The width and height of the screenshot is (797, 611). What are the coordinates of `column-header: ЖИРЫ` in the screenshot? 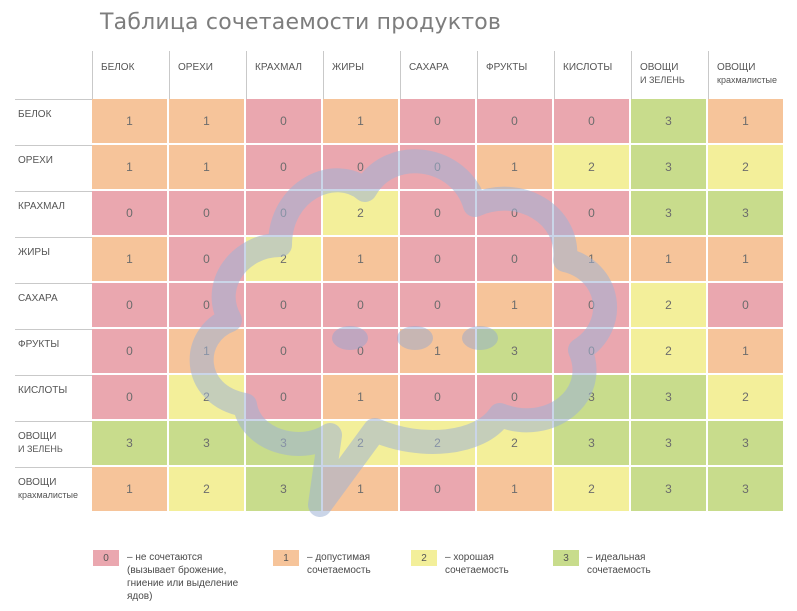 It's located at (361, 75).